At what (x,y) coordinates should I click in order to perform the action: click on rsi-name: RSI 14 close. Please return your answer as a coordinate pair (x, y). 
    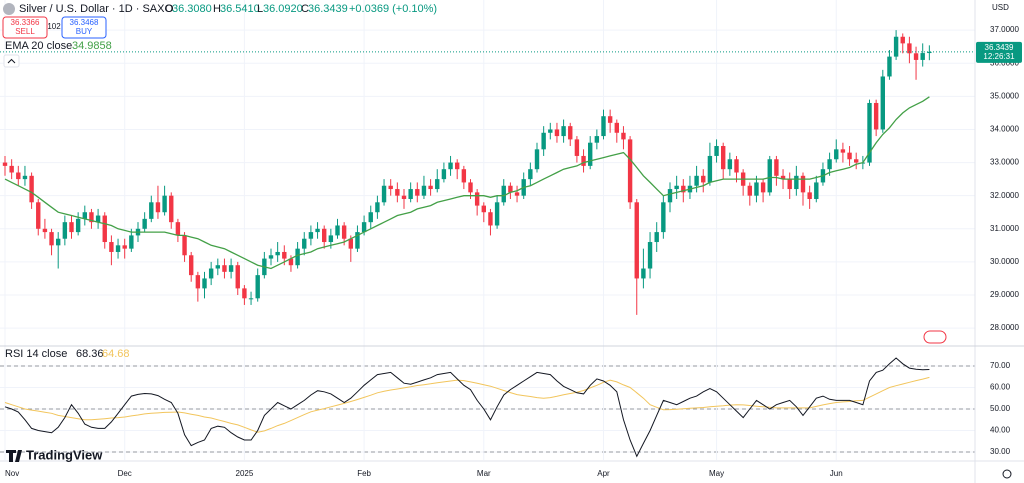
    Looking at the image, I should click on (36, 354).